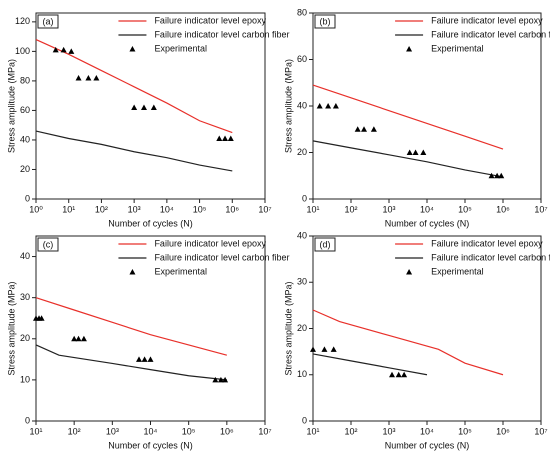 The width and height of the screenshot is (550, 456). I want to click on panel-label: (a), so click(48, 21).